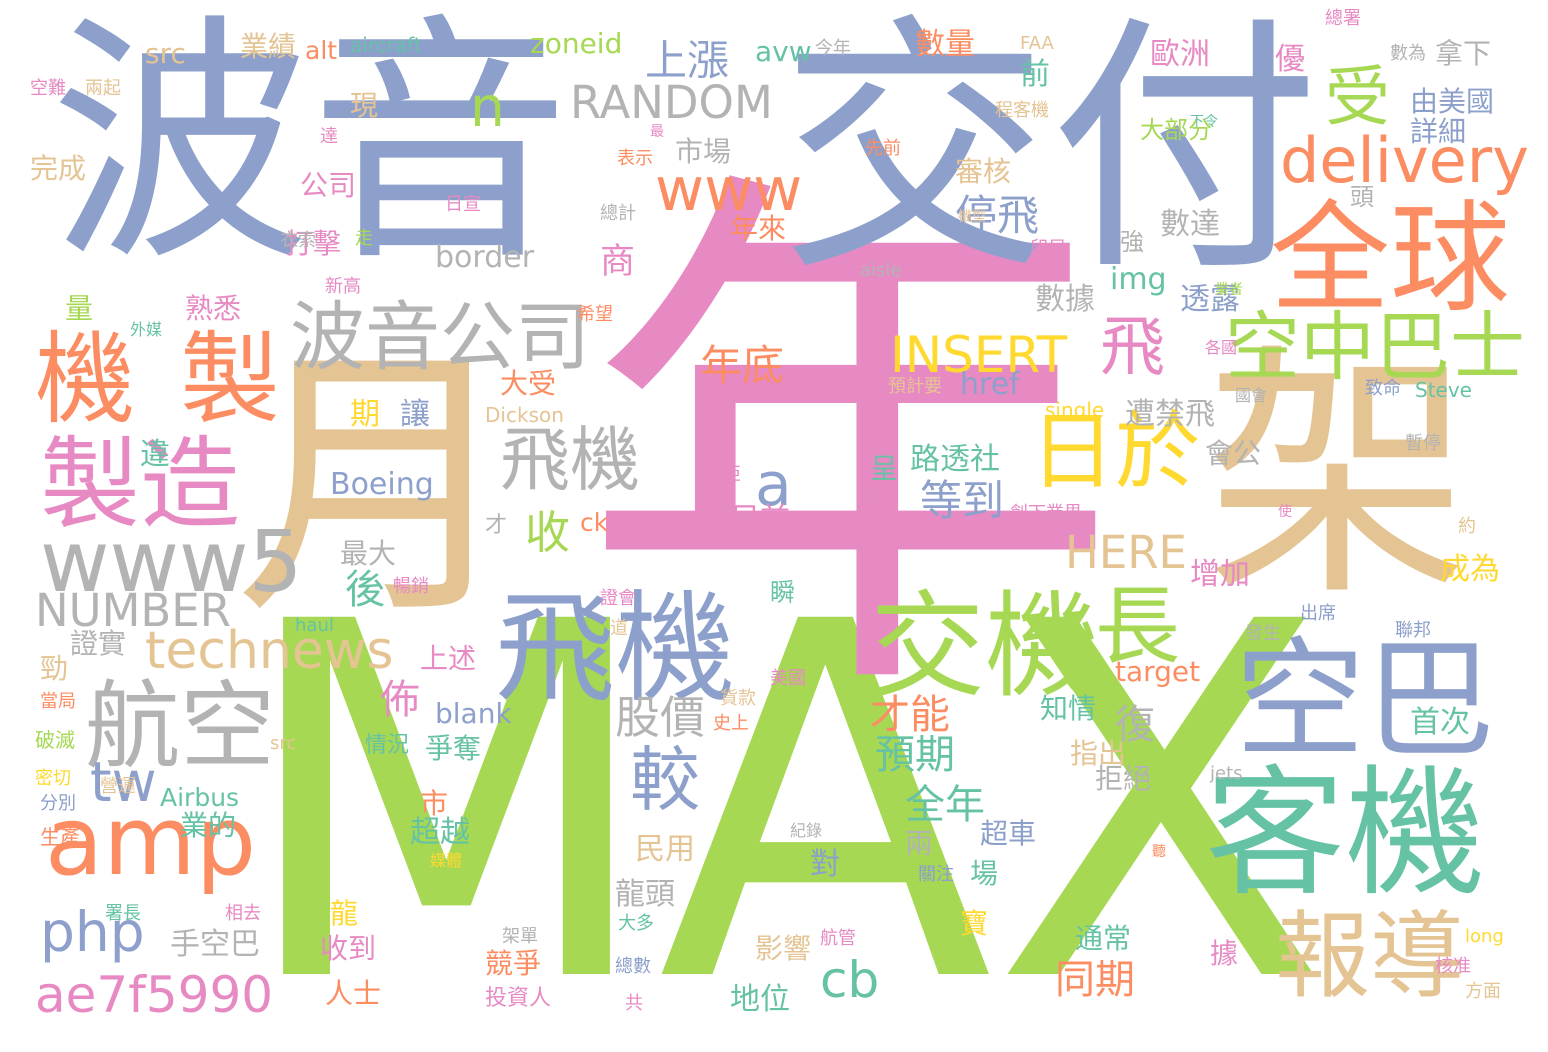 Image resolution: width=1548 pixels, height=1052 pixels. I want to click on cloud-word: 遭禁飛, so click(1170, 414).